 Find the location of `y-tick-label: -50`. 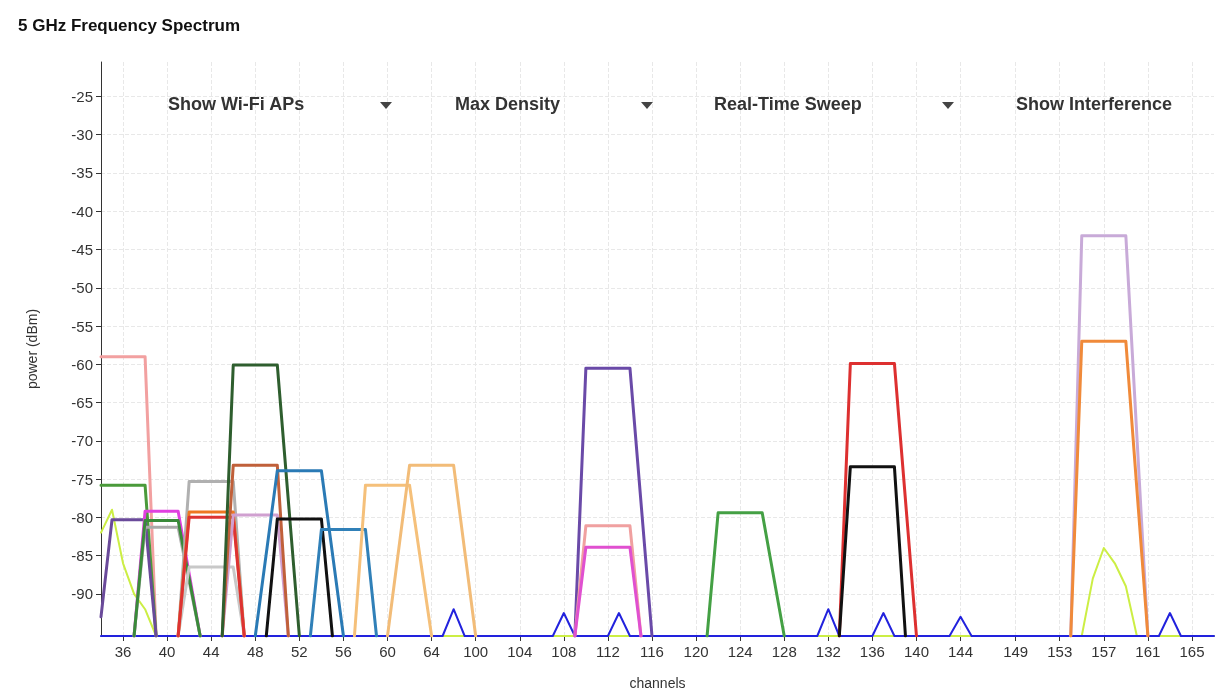

y-tick-label: -50 is located at coordinates (82, 288).